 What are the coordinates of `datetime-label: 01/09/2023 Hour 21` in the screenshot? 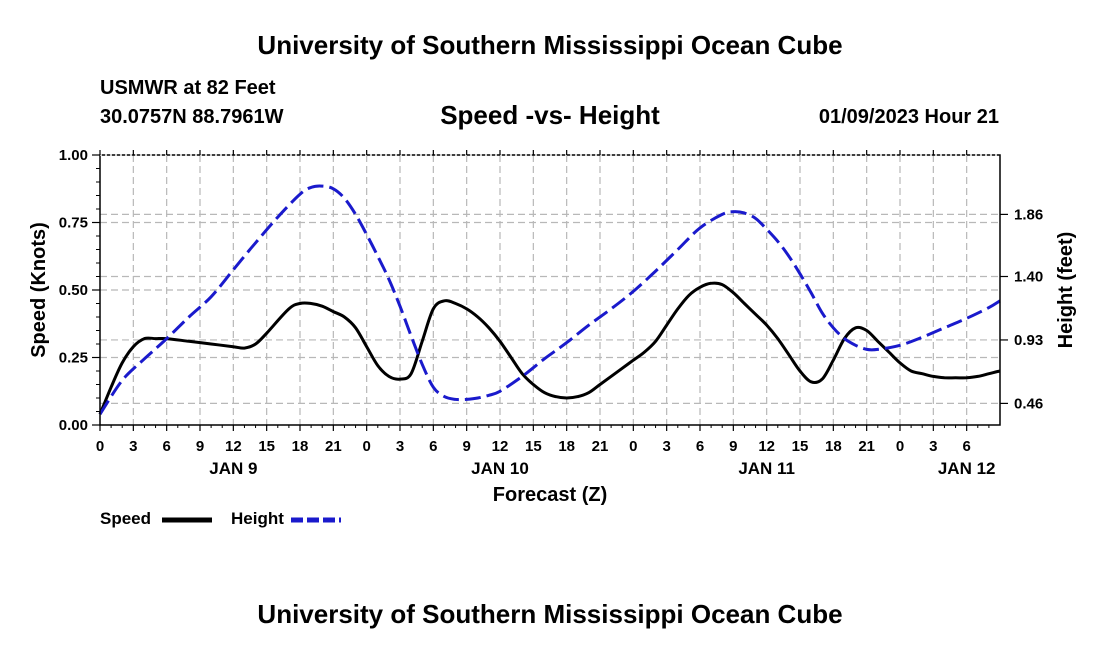 It's located at (908, 117).